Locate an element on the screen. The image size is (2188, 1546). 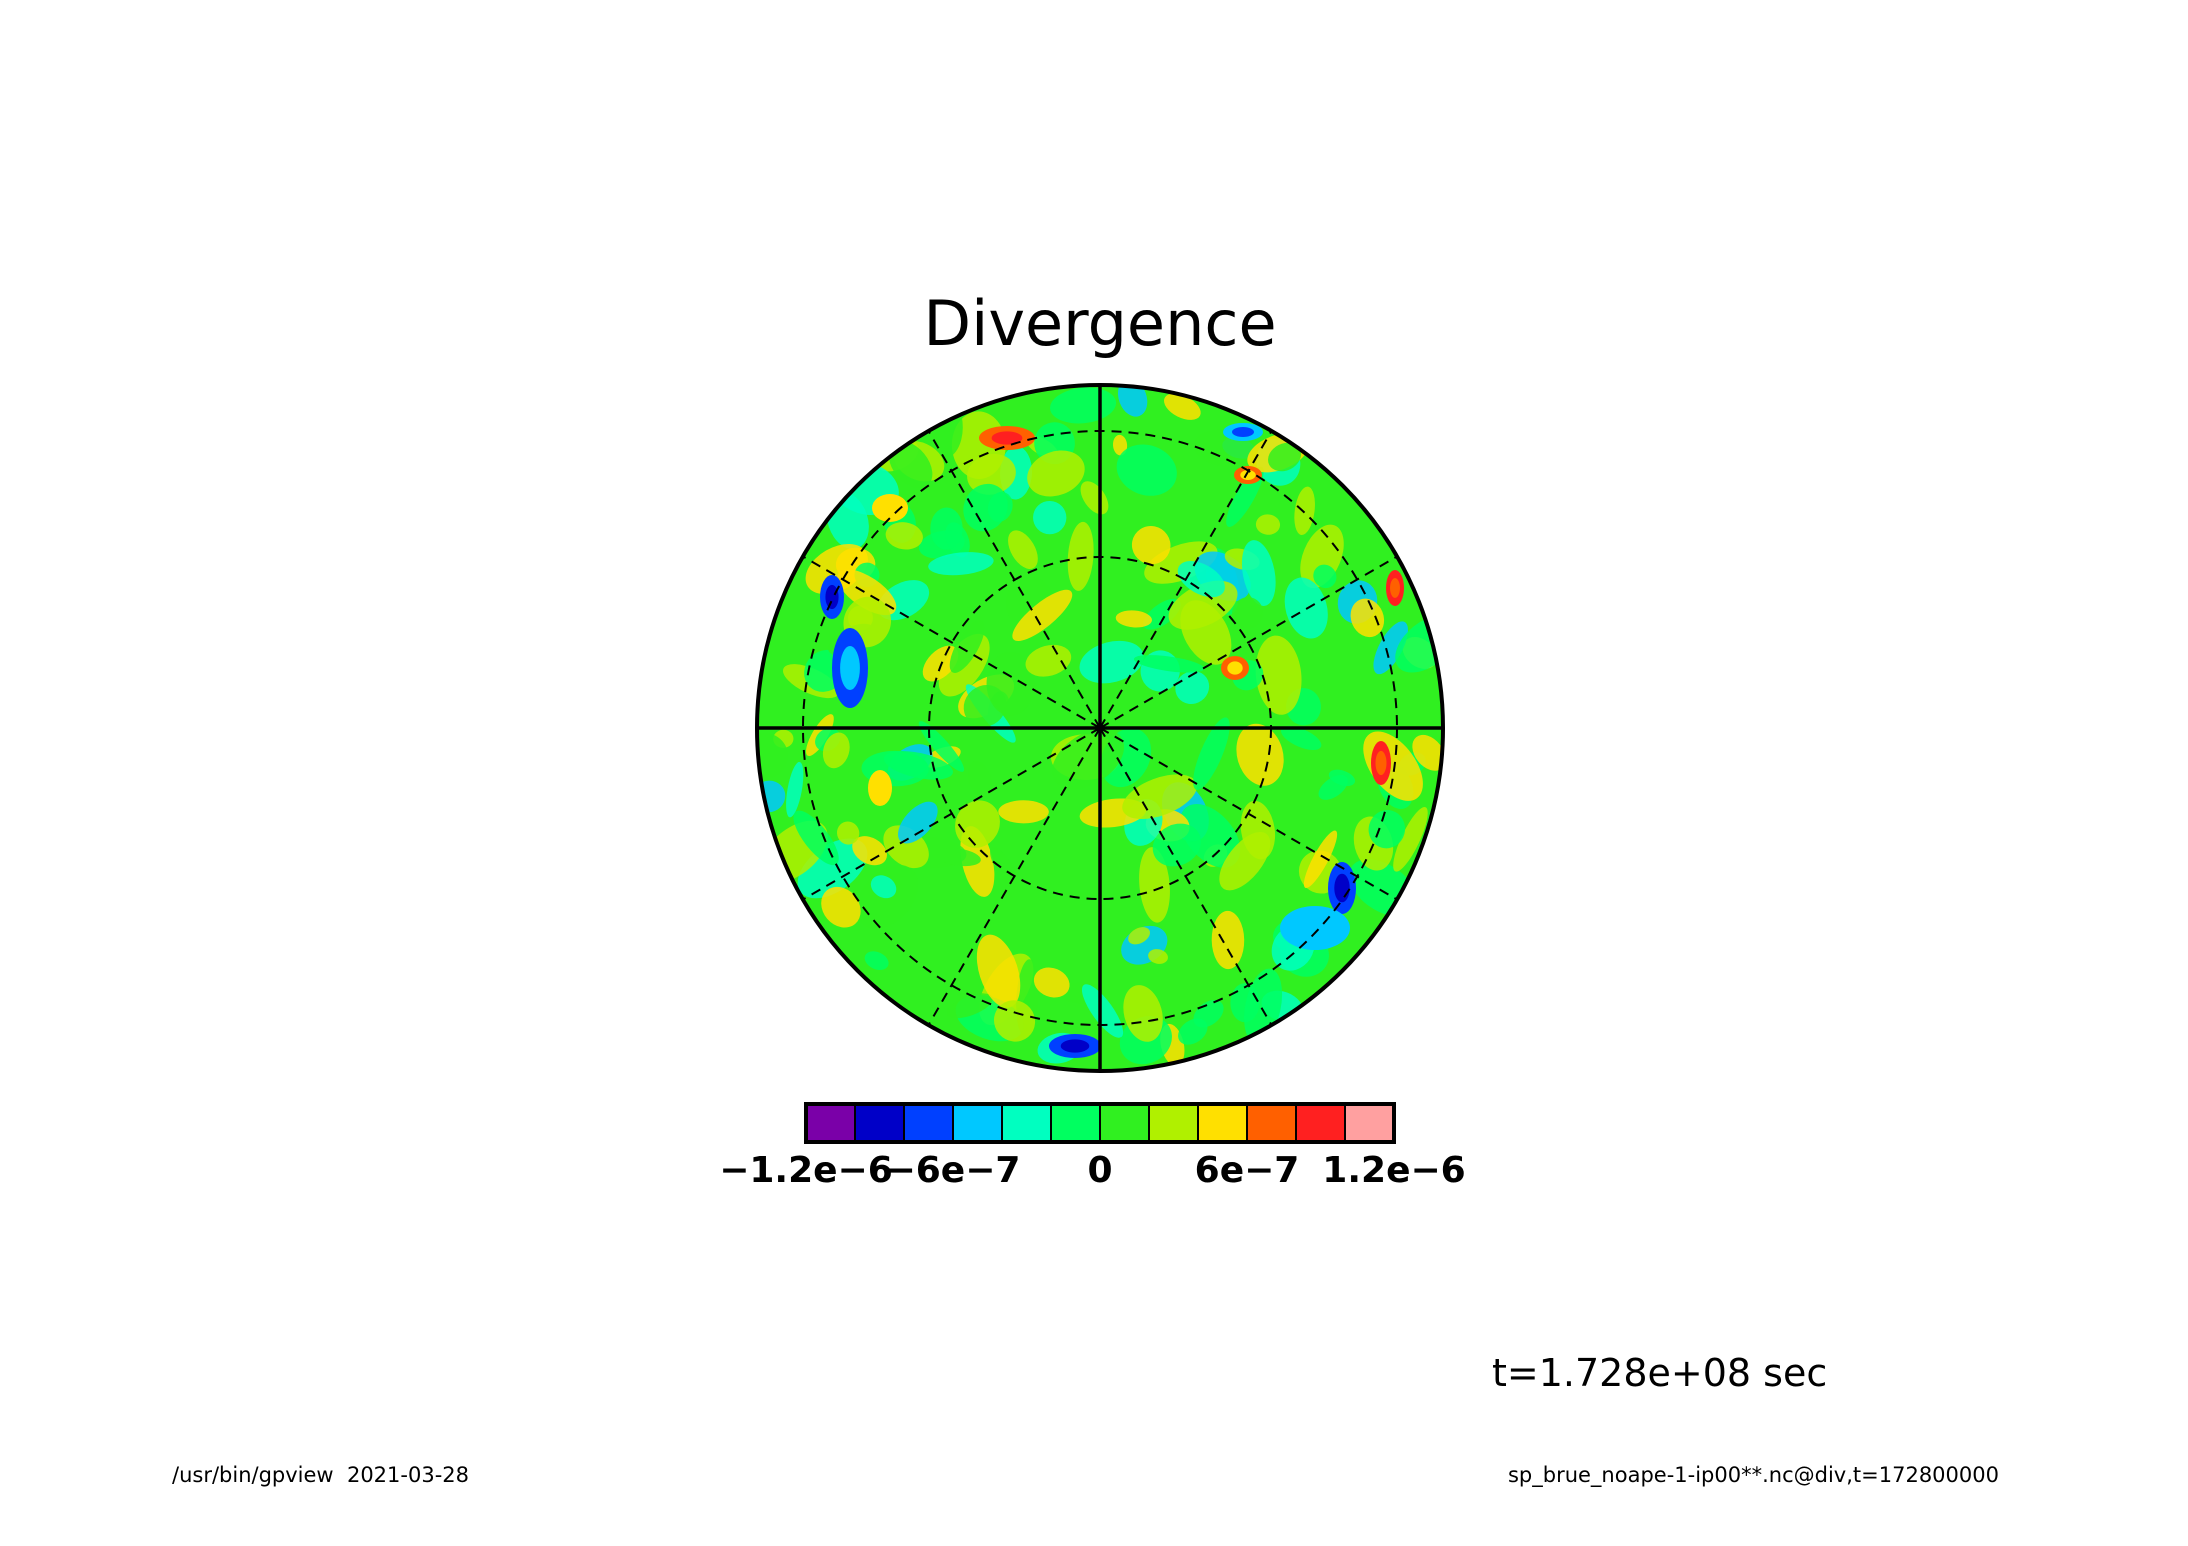
divergence-field is located at coordinates (1100, 725).